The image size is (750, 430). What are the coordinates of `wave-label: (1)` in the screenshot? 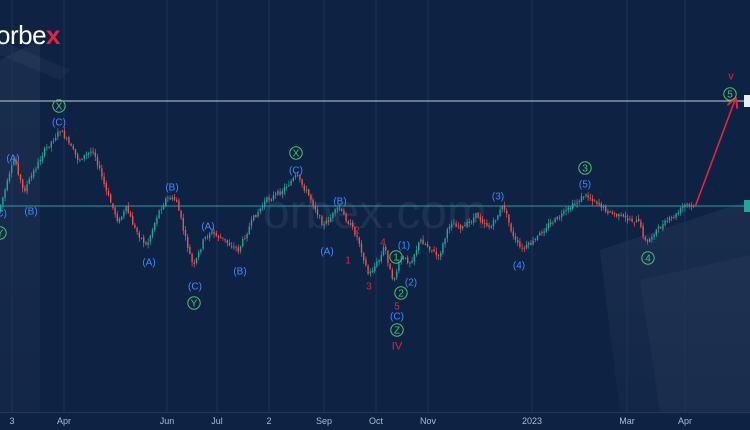 It's located at (404, 246).